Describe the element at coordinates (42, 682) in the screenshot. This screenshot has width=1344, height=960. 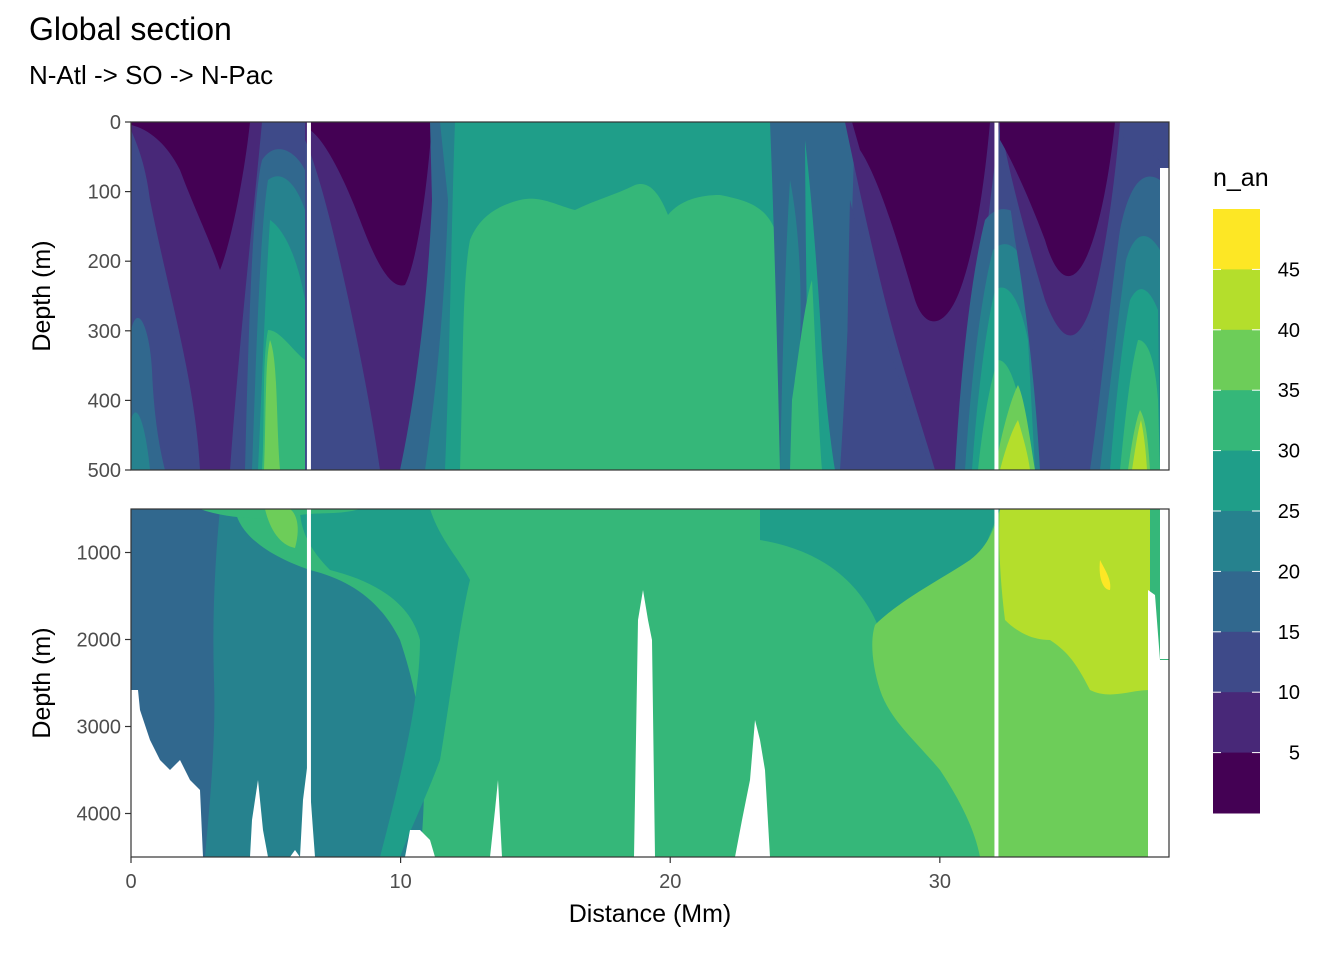
I see `y-axis-title-lower: Depth (m)` at that location.